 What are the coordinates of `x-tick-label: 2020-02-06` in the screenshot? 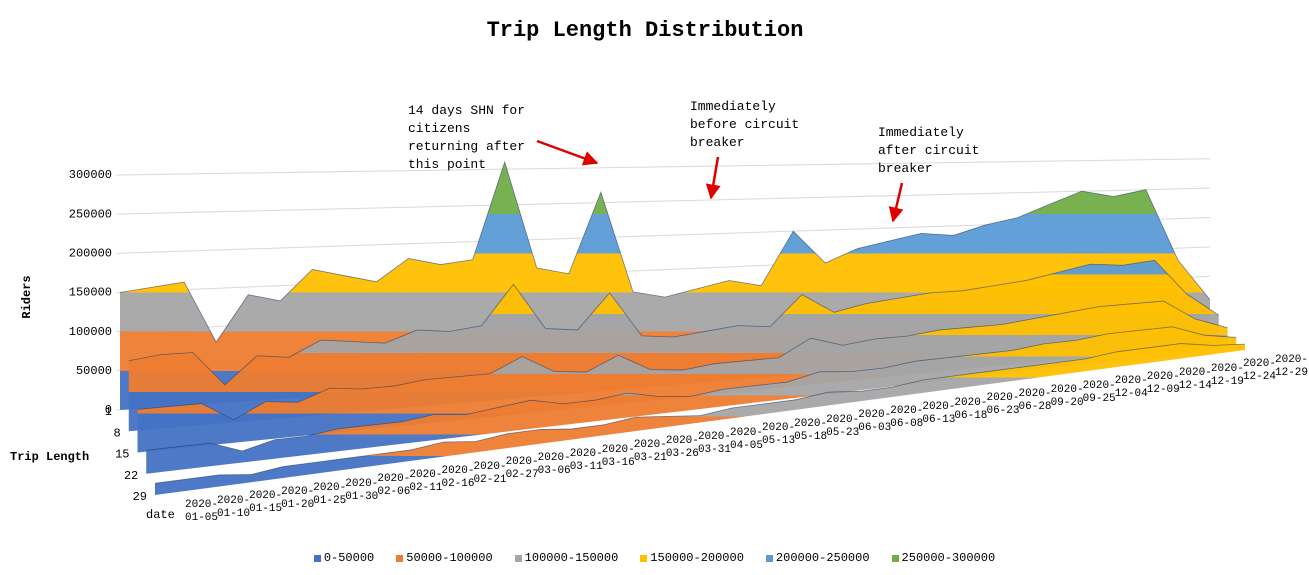 It's located at (394, 486).